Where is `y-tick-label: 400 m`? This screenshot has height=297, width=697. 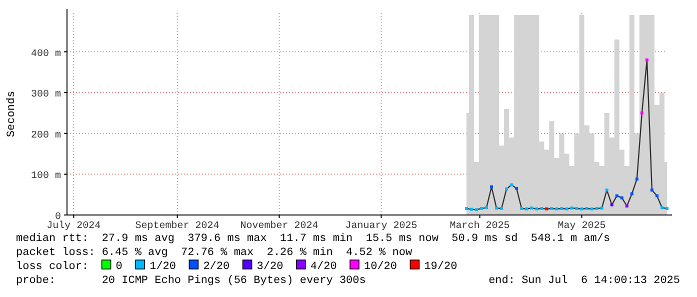
y-tick-label: 400 m is located at coordinates (45, 54).